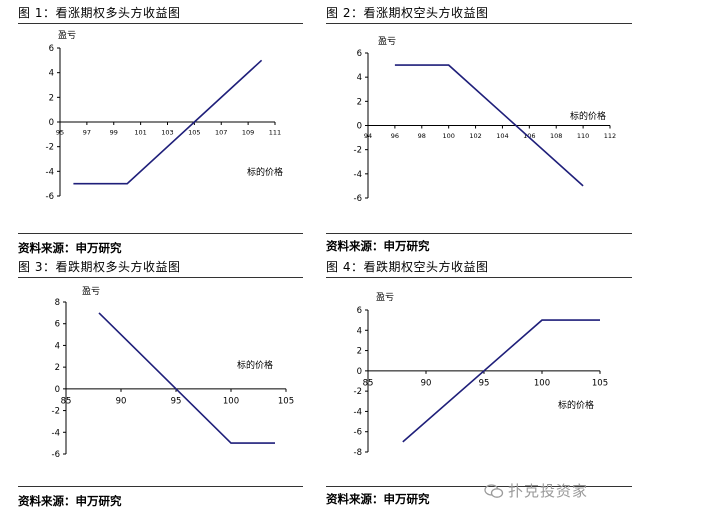  I want to click on x-tick-label: 97, so click(87, 133).